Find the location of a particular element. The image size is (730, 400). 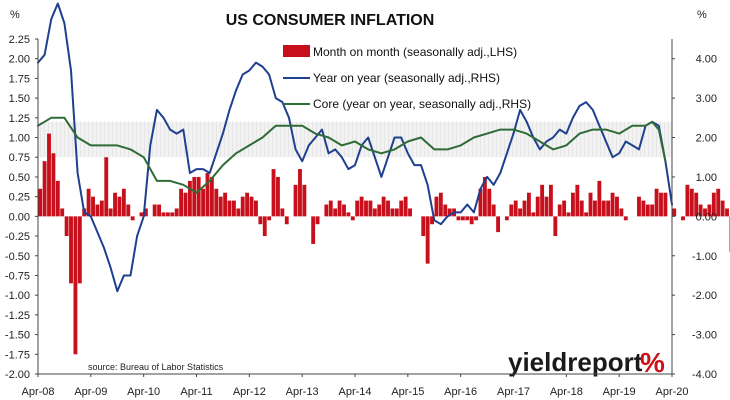

x-tick-label: Apr-12 is located at coordinates (249, 392).